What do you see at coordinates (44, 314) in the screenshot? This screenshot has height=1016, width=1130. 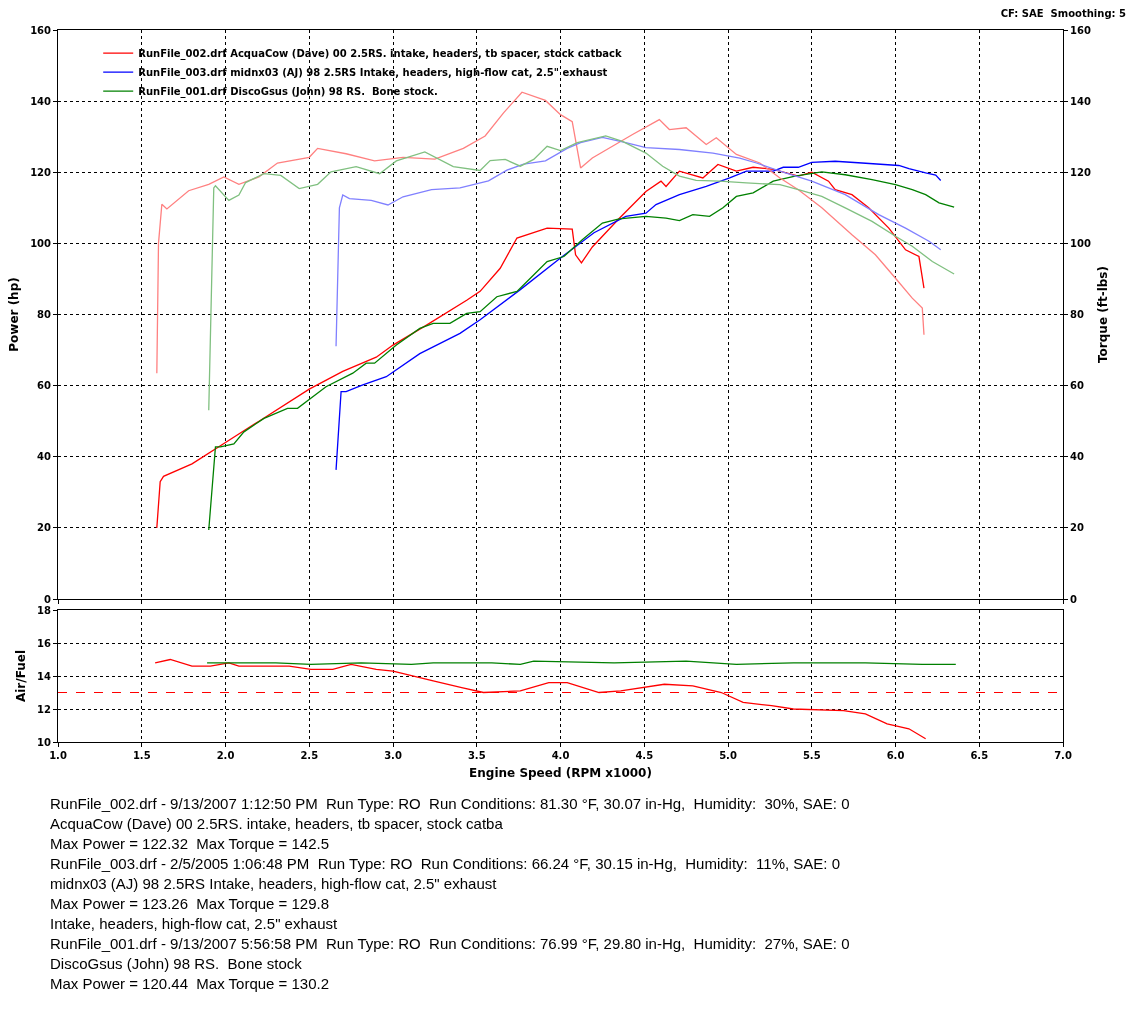 I see `y-tick-label: 80` at bounding box center [44, 314].